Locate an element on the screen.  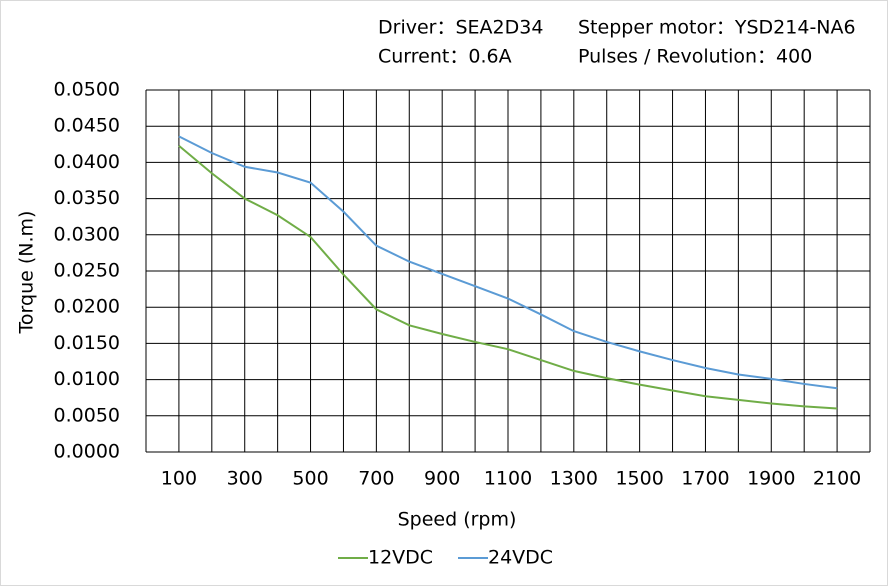
header-text: Stepper motor：YSD214-NA6 is located at coordinates (717, 28).